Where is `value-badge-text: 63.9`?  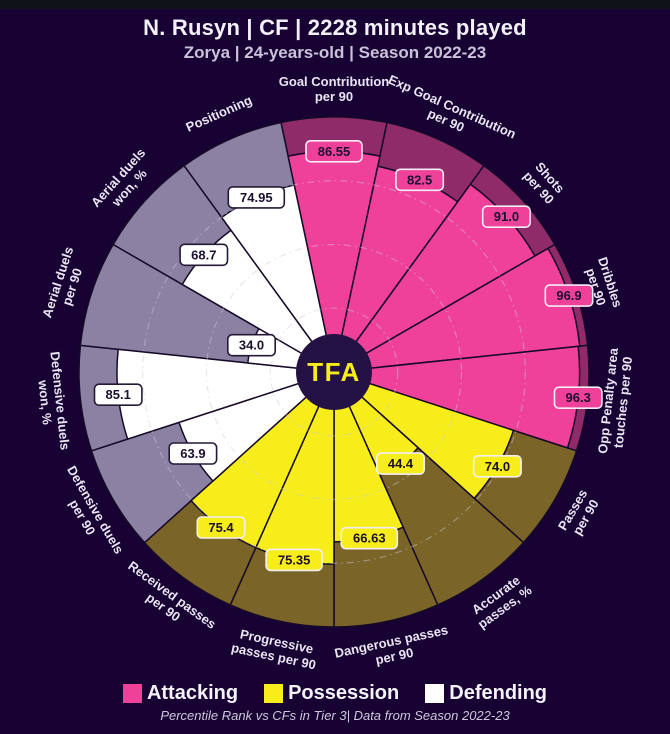
value-badge-text: 63.9 is located at coordinates (192, 453).